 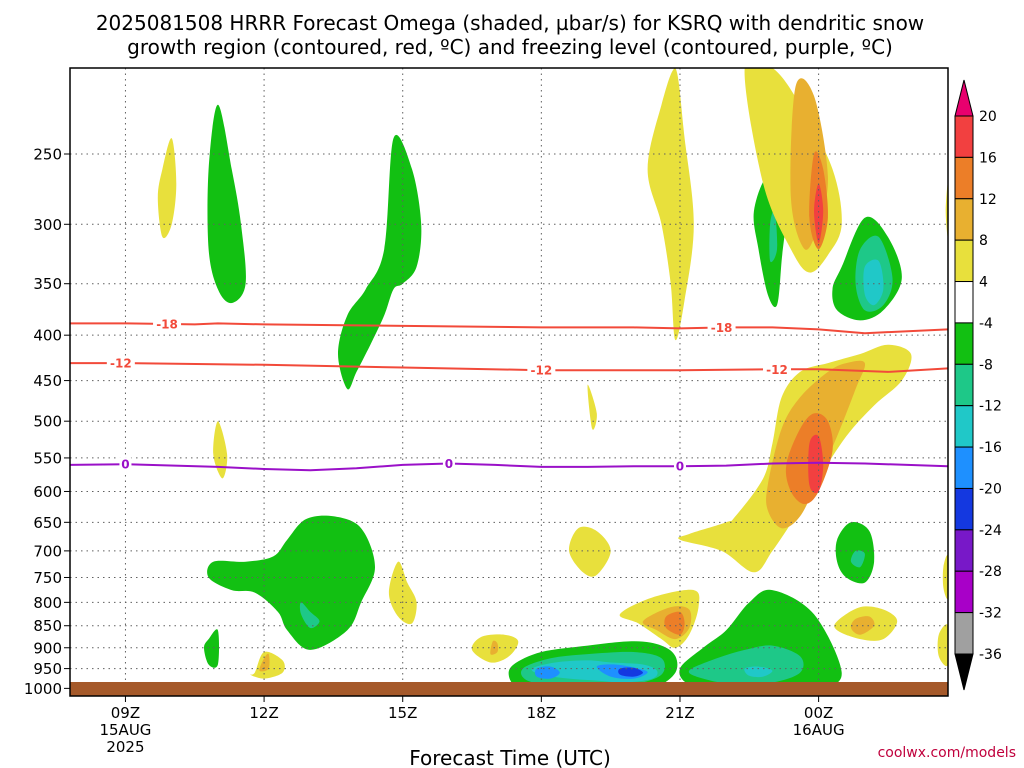 What do you see at coordinates (947, 753) in the screenshot?
I see `credit-text: coolwx.com/models` at bounding box center [947, 753].